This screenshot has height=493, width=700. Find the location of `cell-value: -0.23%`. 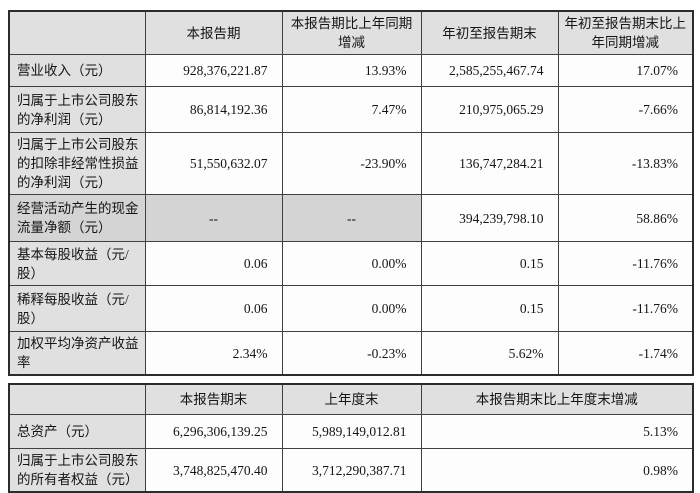

cell-value: -0.23% is located at coordinates (351, 353).